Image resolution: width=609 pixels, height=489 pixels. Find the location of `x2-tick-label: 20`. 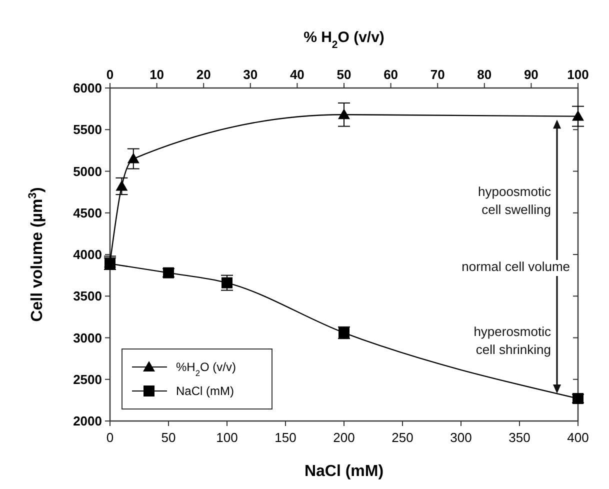

x2-tick-label: 20 is located at coordinates (203, 74).